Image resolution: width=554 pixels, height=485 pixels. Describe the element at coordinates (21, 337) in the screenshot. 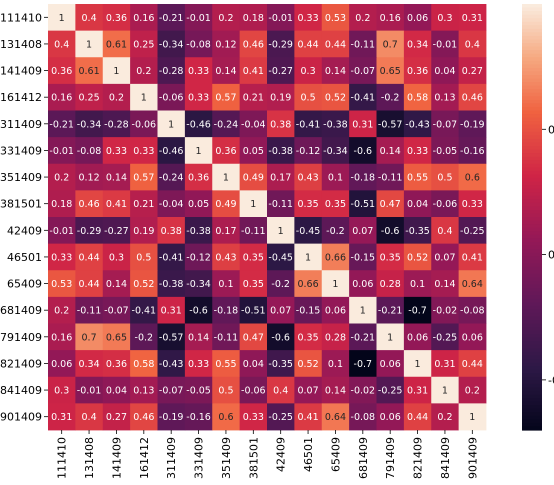

I see `y-tick-label: 791409` at that location.